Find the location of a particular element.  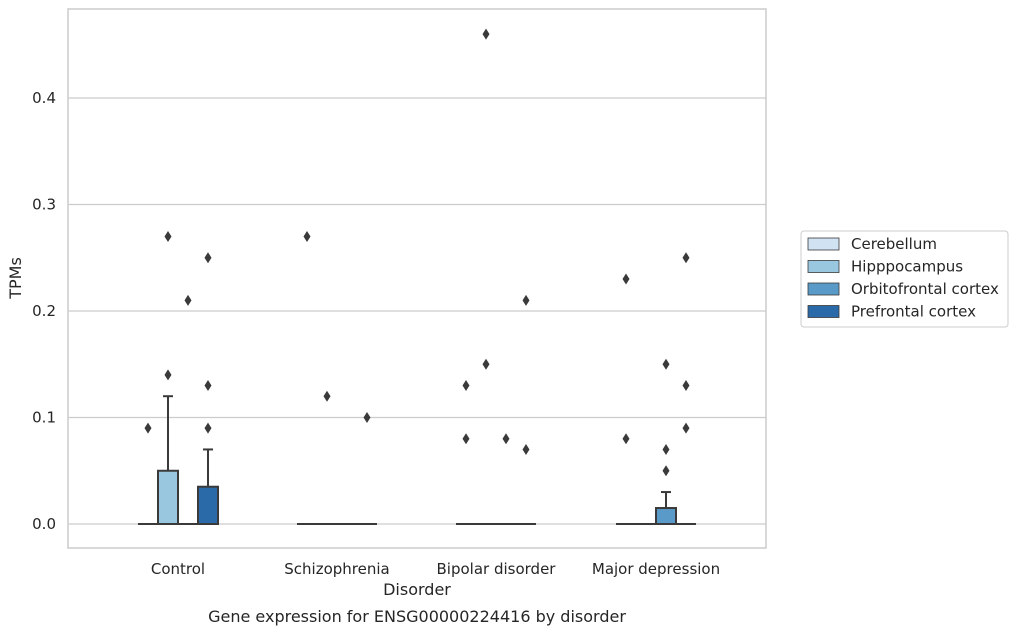

y-axis-ticks: 0.0 0.1 0.2 0.3 0.4 is located at coordinates (44, 311).